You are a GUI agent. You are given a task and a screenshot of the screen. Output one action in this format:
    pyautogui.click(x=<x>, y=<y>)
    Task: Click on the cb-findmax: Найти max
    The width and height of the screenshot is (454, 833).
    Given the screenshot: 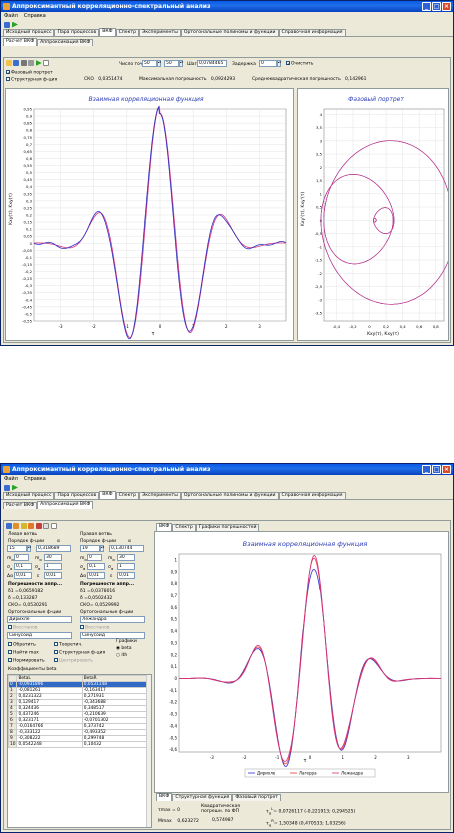 What is the action you would take?
    pyautogui.click(x=23, y=653)
    